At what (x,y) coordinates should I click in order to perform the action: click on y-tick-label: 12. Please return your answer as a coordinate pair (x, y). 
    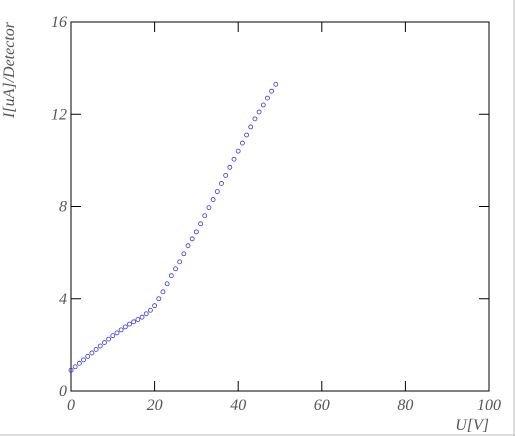
    Looking at the image, I should click on (59, 114).